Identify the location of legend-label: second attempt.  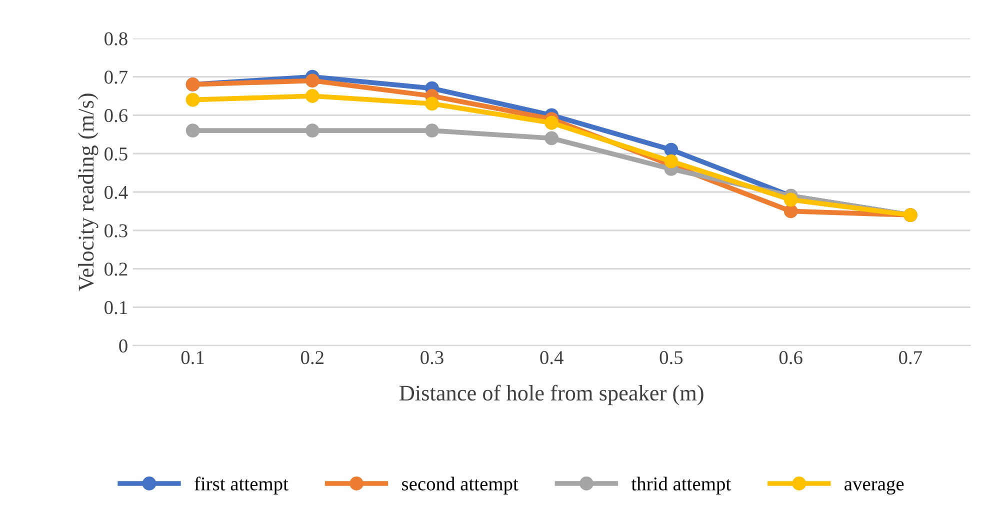
(460, 485).